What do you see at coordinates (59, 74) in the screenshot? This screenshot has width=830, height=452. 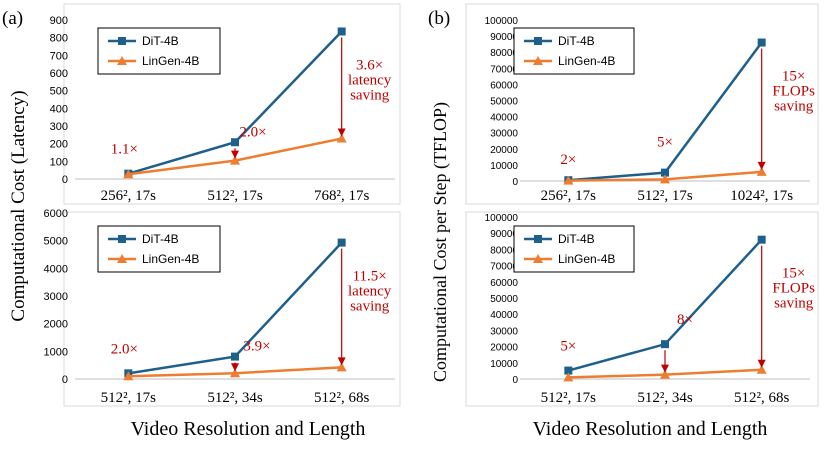 I see `y-tick-label: 600` at bounding box center [59, 74].